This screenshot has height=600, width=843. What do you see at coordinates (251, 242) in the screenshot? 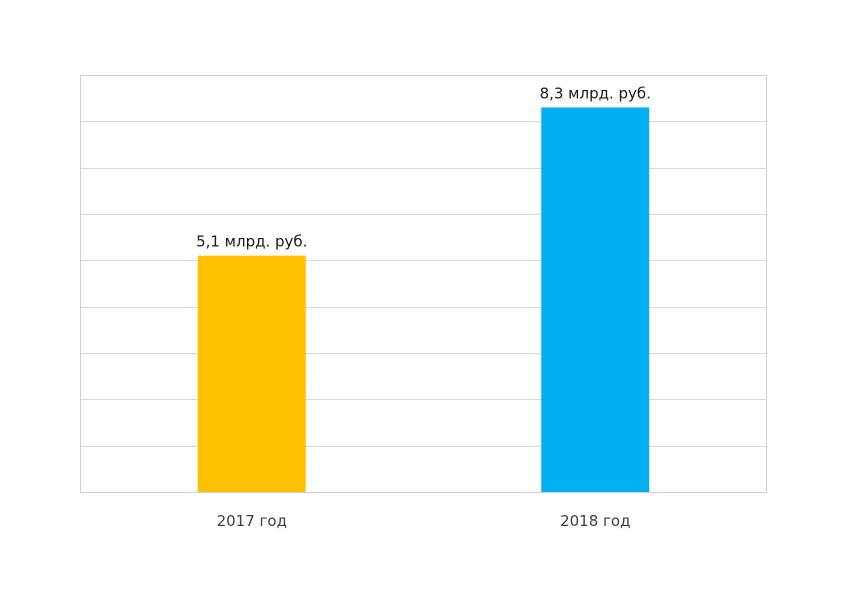
I see `data-label: 5,1 млрд. руб.` at bounding box center [251, 242].